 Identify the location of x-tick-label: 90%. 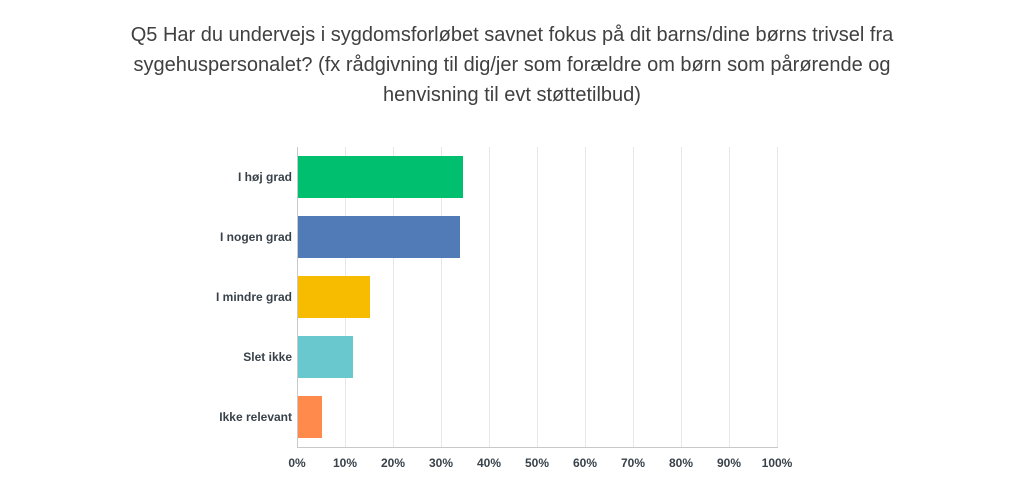
(729, 463).